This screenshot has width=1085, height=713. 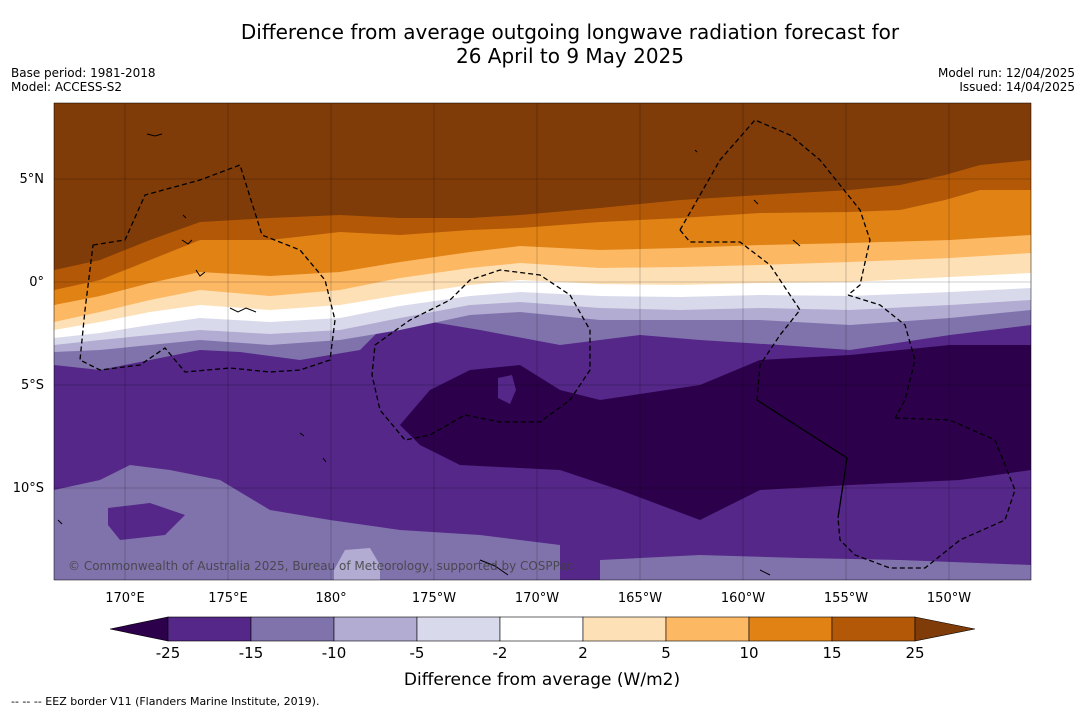 I want to click on issued-date: Issued: 14/04/2025, so click(x=1017, y=87).